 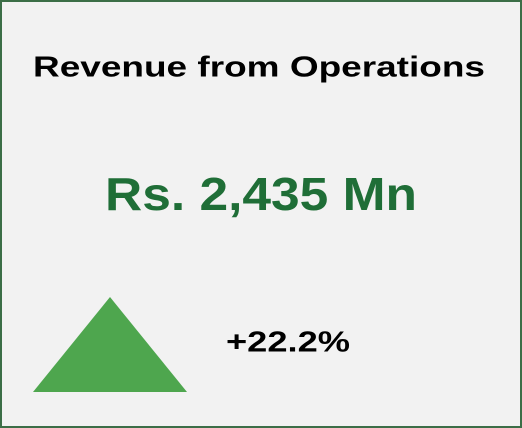 I want to click on up-triangle-icon, so click(x=110, y=344).